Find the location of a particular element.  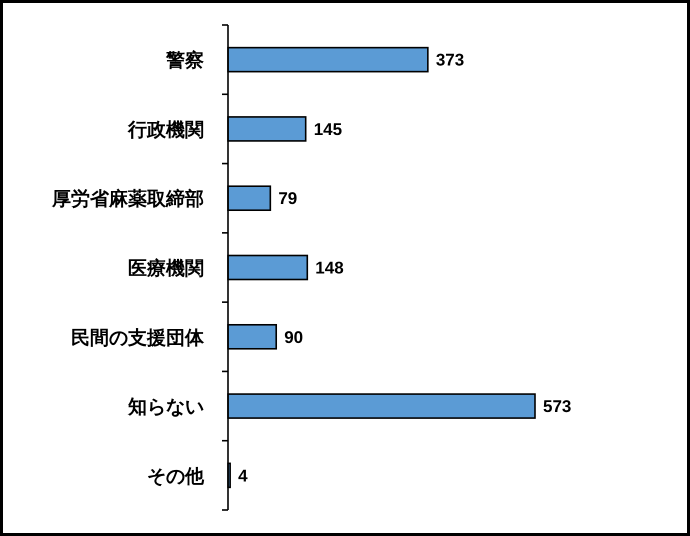

y-tick-label: 知らない is located at coordinates (165, 407).